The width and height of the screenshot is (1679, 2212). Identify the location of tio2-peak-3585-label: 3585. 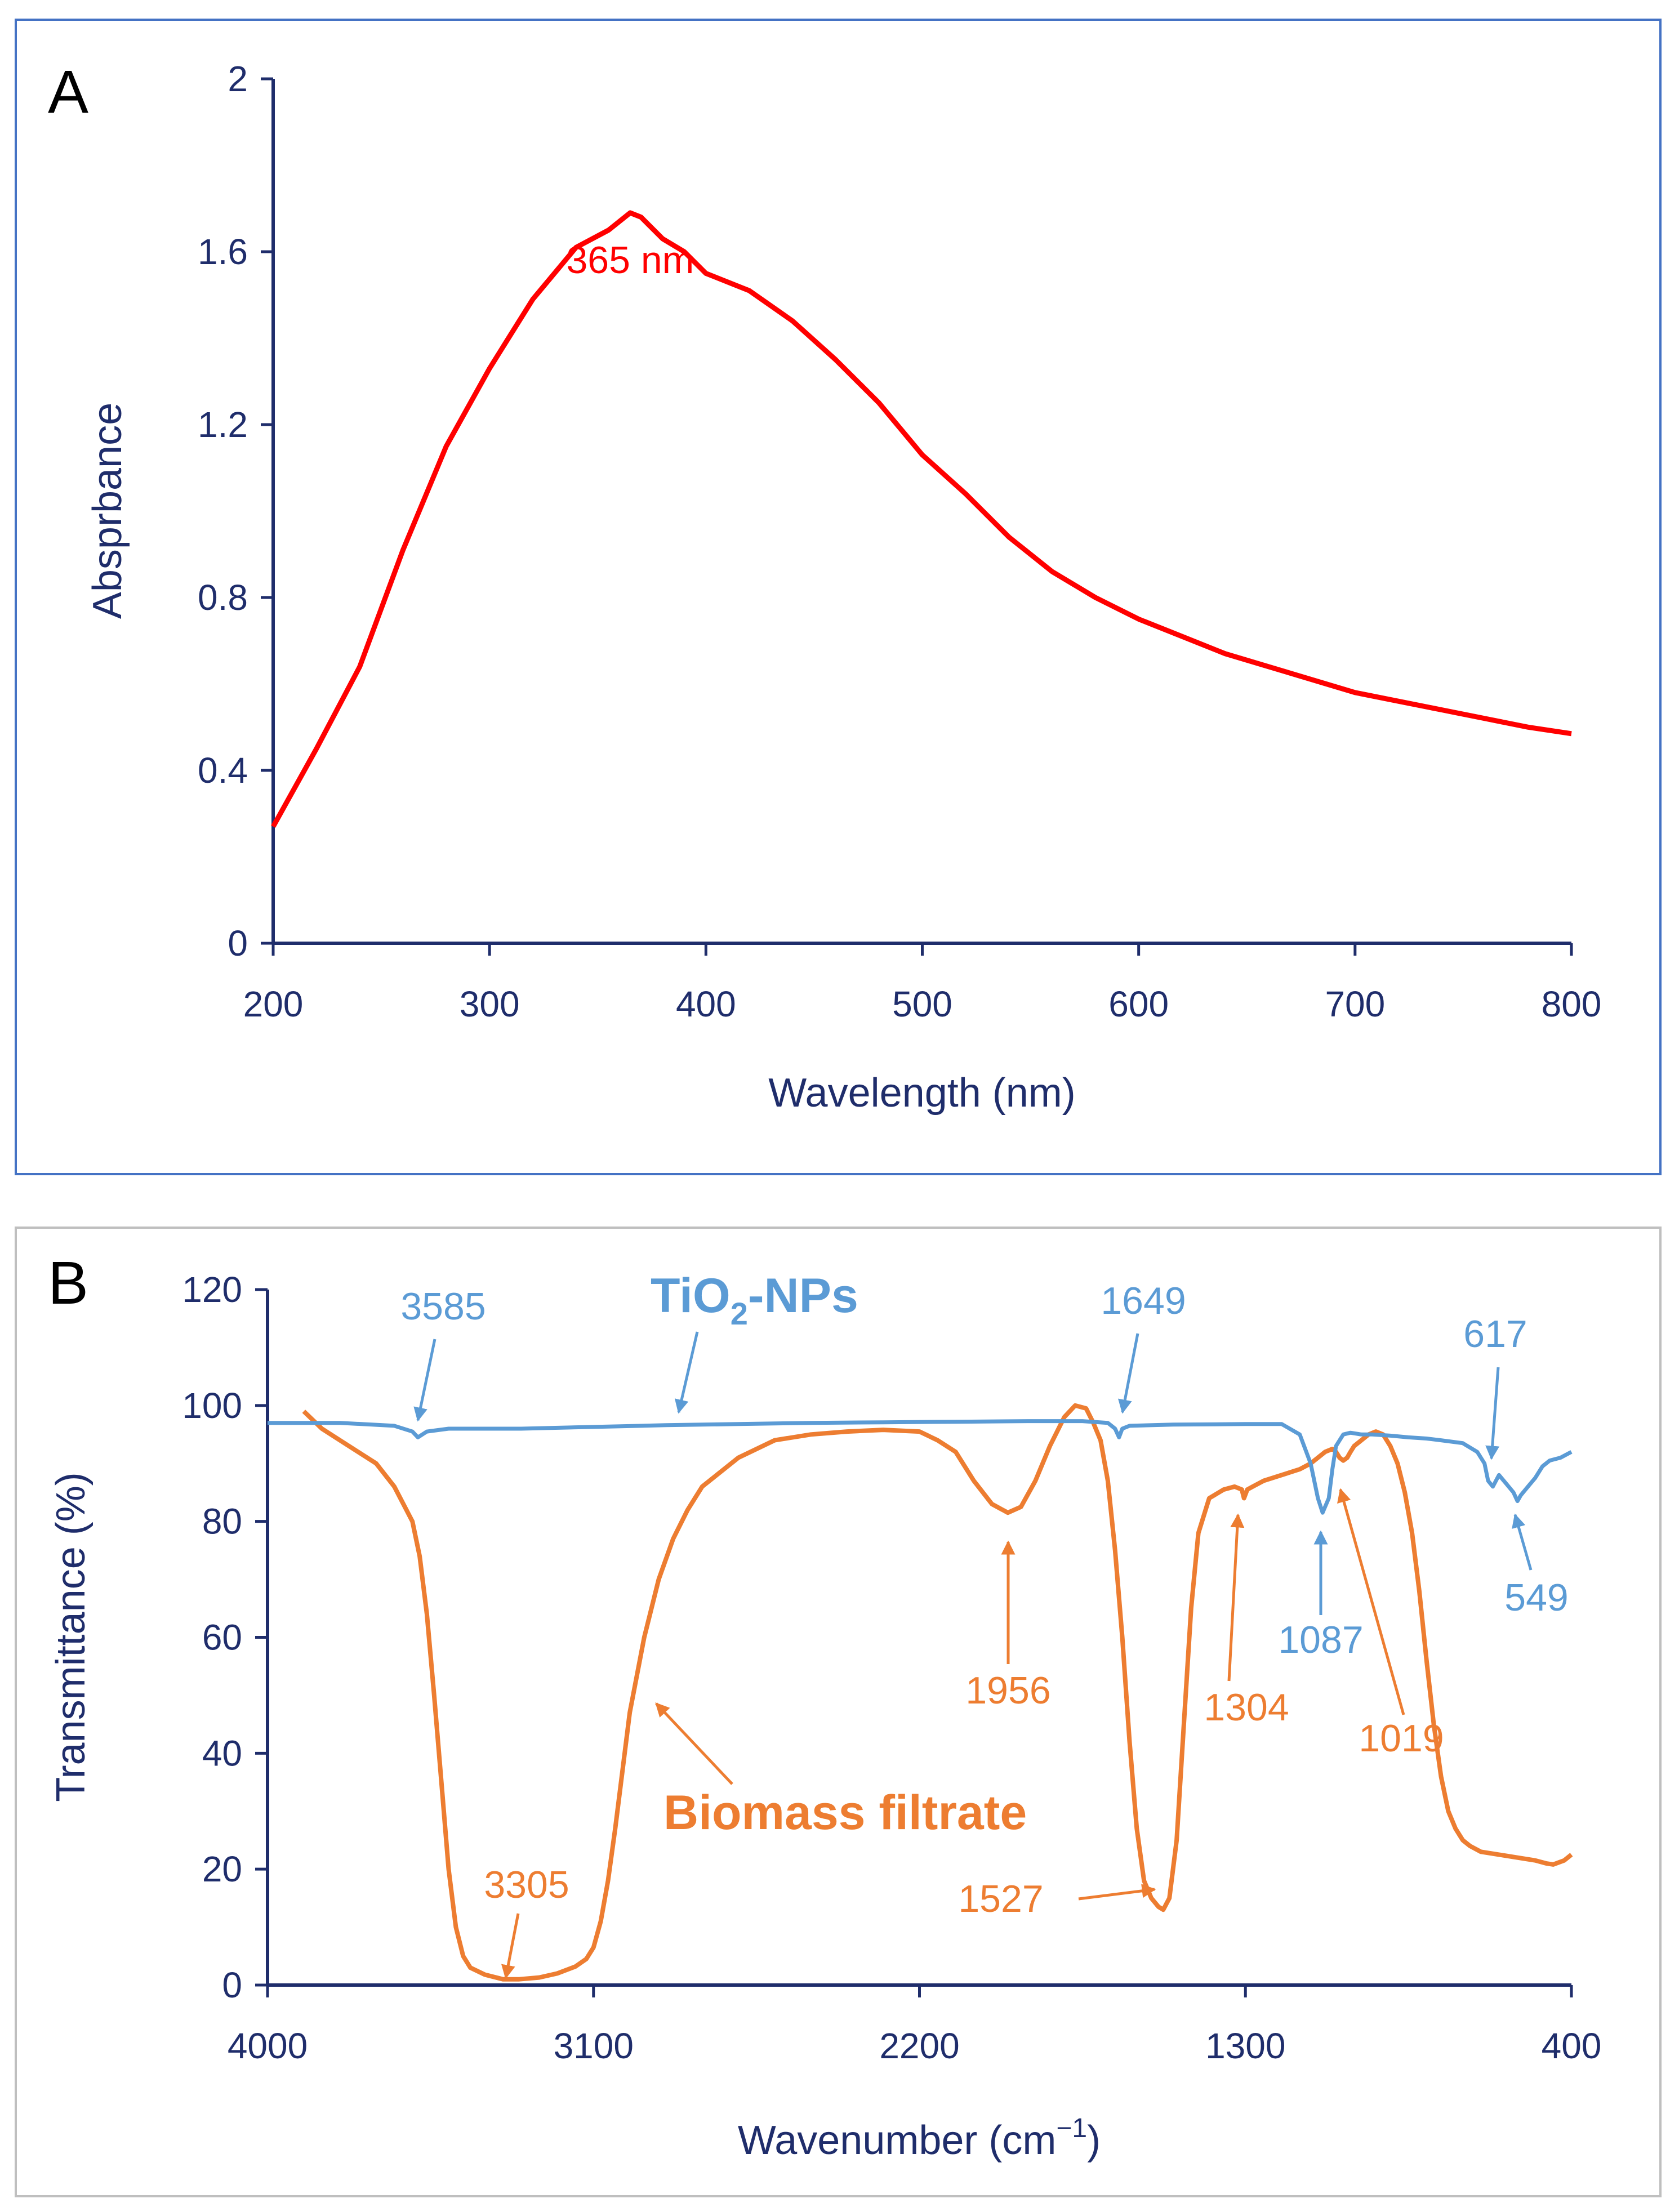
(443, 1306).